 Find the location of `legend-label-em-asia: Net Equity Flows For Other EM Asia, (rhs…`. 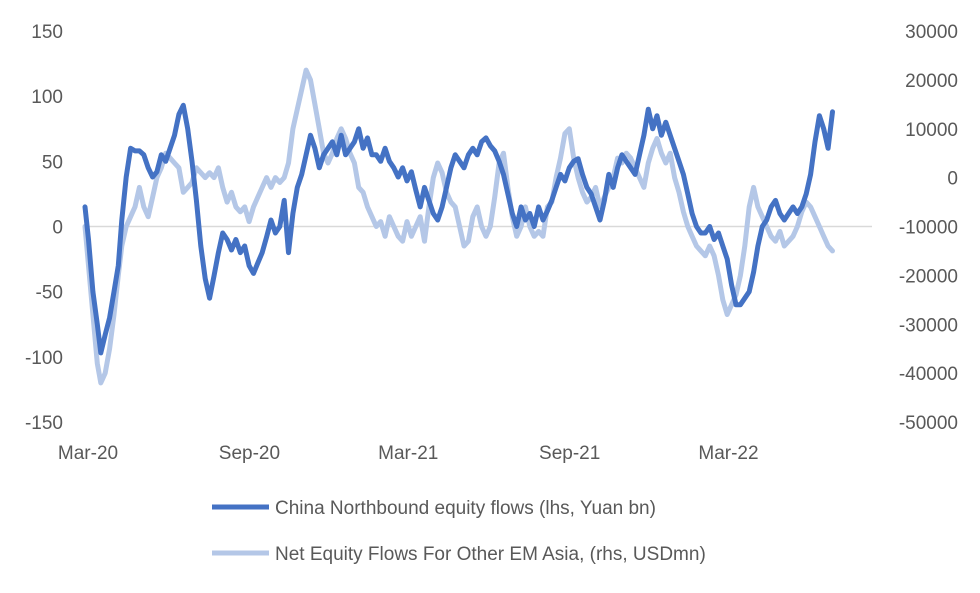

legend-label-em-asia: Net Equity Flows For Other EM Asia, (rhs… is located at coordinates (490, 554).